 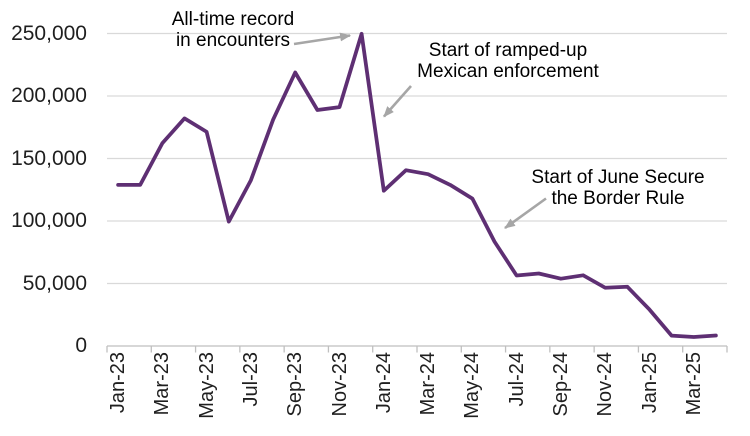 I want to click on x-tick-label: Mar-23, so click(x=162, y=384).